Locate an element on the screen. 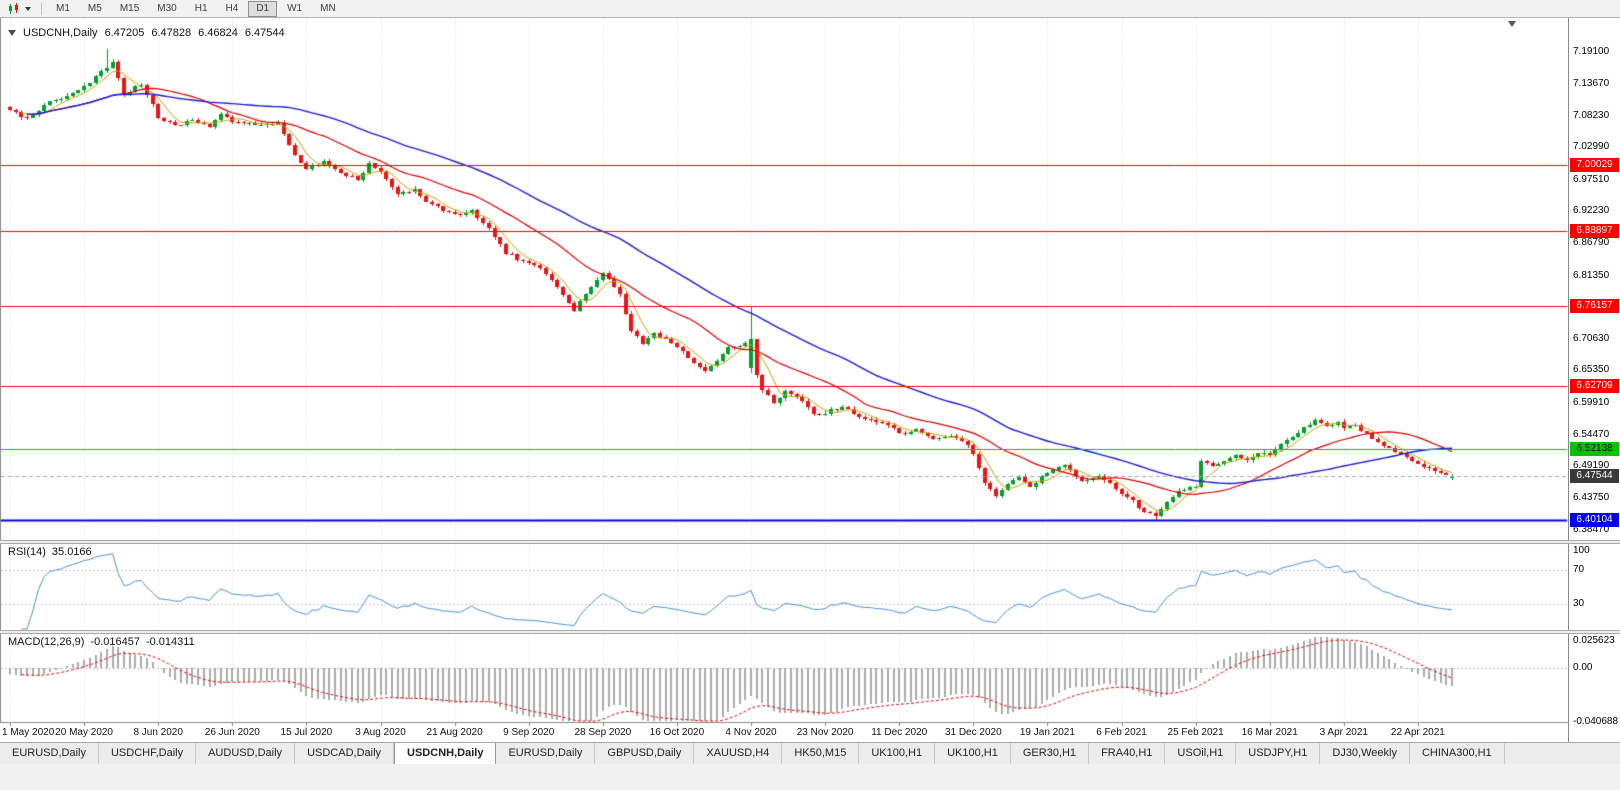  toolbar-divider is located at coordinates (41, 8).